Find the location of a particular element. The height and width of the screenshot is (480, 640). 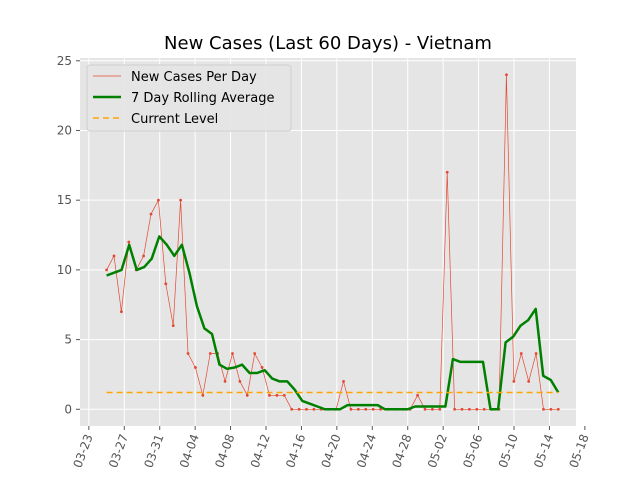

x-tick-label: 05-06 is located at coordinates (472, 451).